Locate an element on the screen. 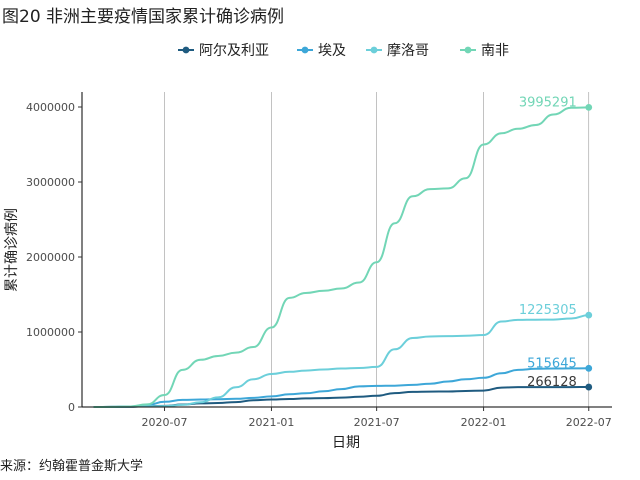 This screenshot has height=480, width=640. x-tick-label-3: 2022-01 is located at coordinates (484, 422).